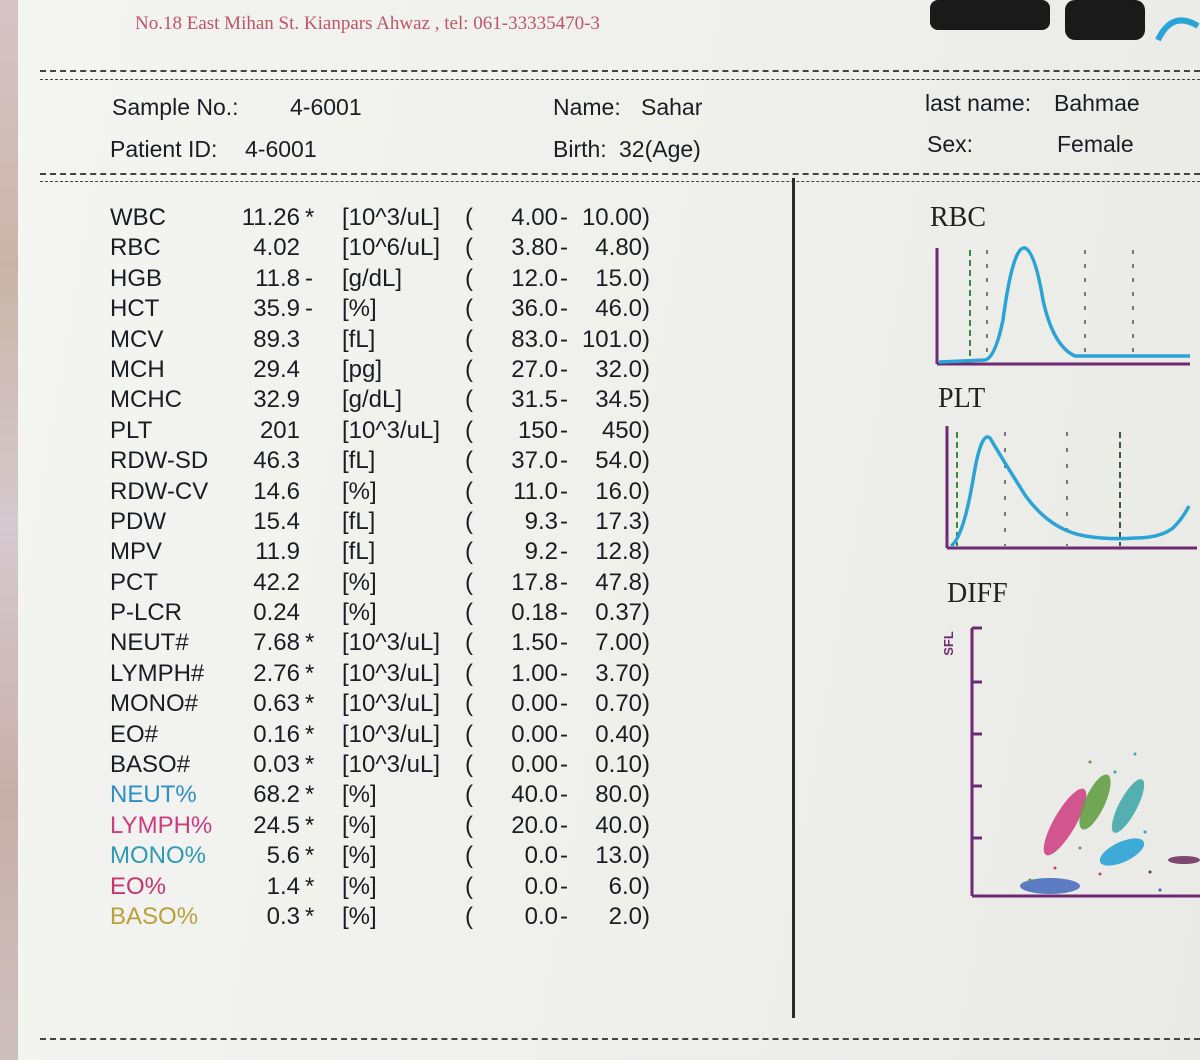 Image resolution: width=1200 pixels, height=1060 pixels. What do you see at coordinates (276, 704) in the screenshot?
I see `test-value: 0.63` at bounding box center [276, 704].